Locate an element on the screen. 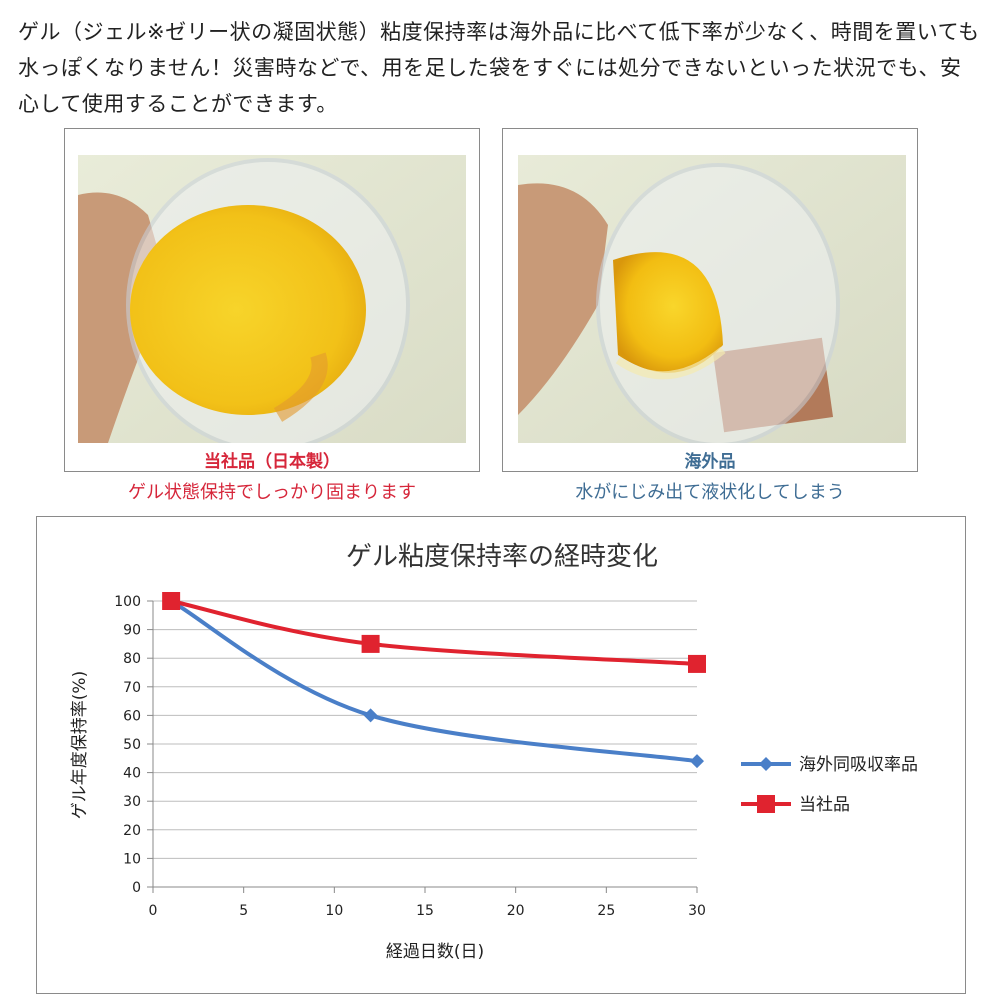 This screenshot has width=1000, height=1000. y-tick-label: 40 is located at coordinates (132, 774).